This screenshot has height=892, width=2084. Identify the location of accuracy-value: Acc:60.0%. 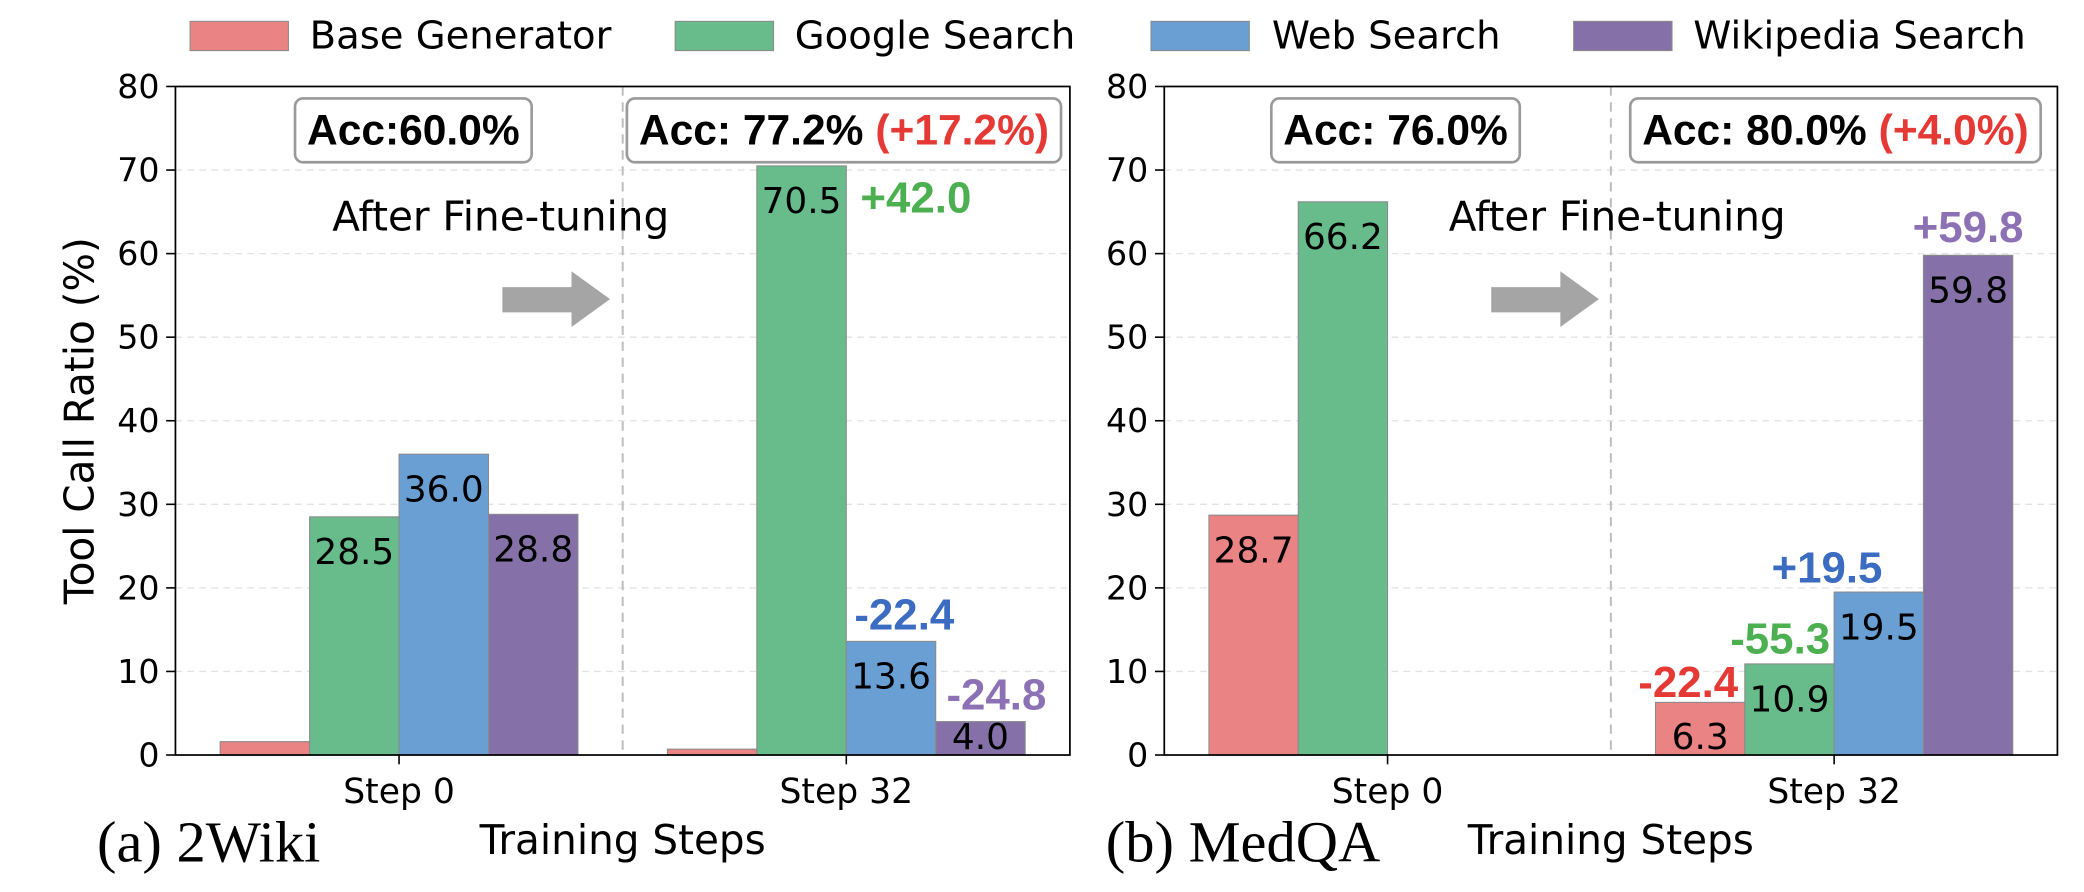
(413, 130).